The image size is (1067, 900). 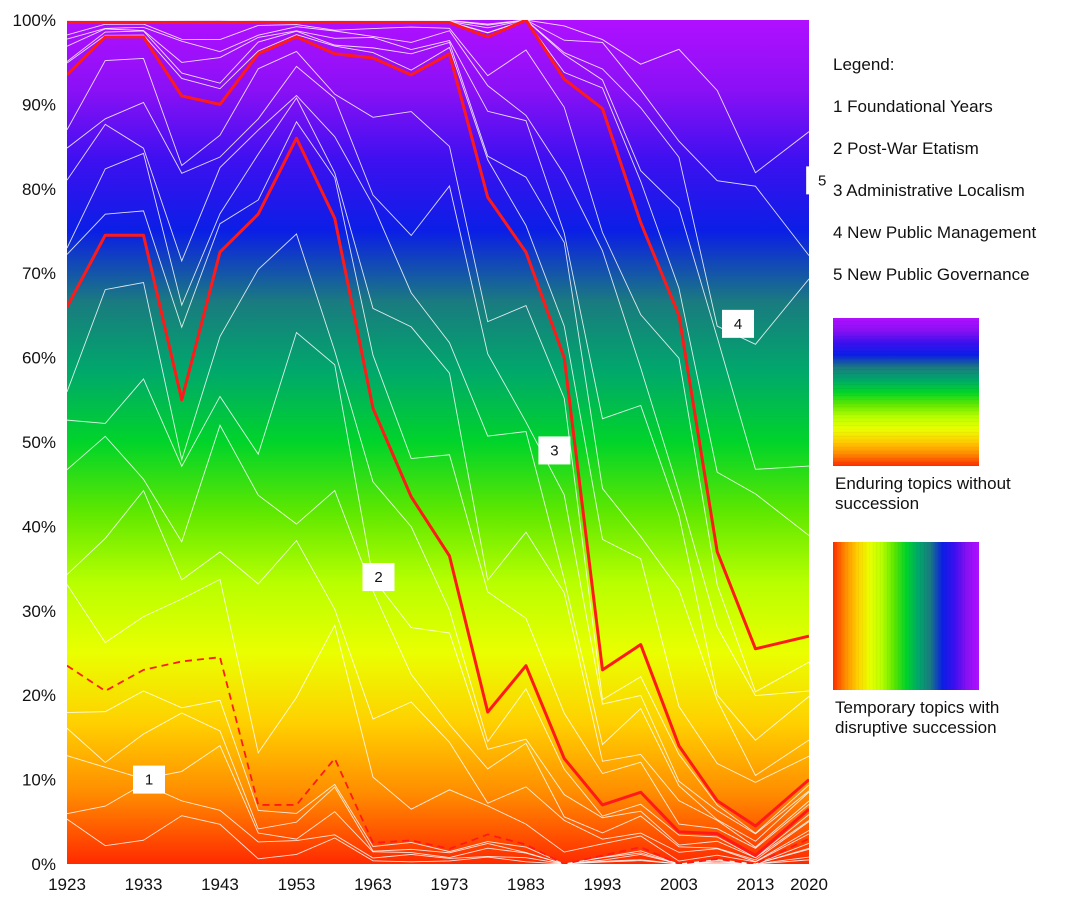 What do you see at coordinates (906, 148) in the screenshot?
I see `legend-item-2: 2 Post-War Etatism` at bounding box center [906, 148].